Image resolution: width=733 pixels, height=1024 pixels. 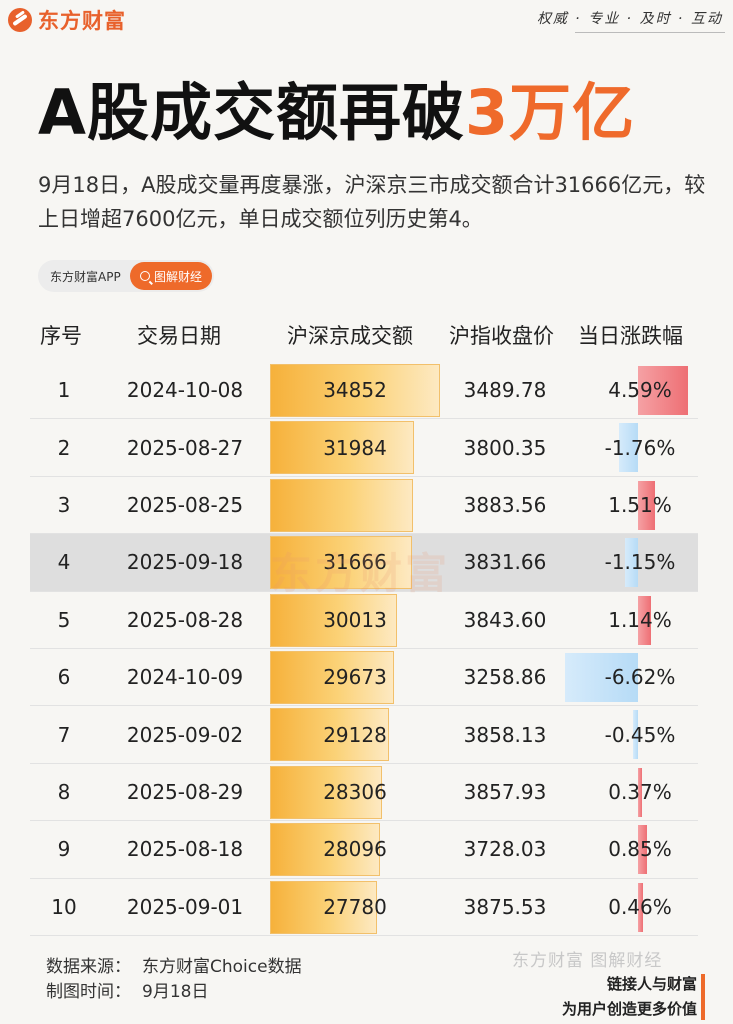 What do you see at coordinates (355, 849) in the screenshot?
I see `volume-cell: 28096` at bounding box center [355, 849].